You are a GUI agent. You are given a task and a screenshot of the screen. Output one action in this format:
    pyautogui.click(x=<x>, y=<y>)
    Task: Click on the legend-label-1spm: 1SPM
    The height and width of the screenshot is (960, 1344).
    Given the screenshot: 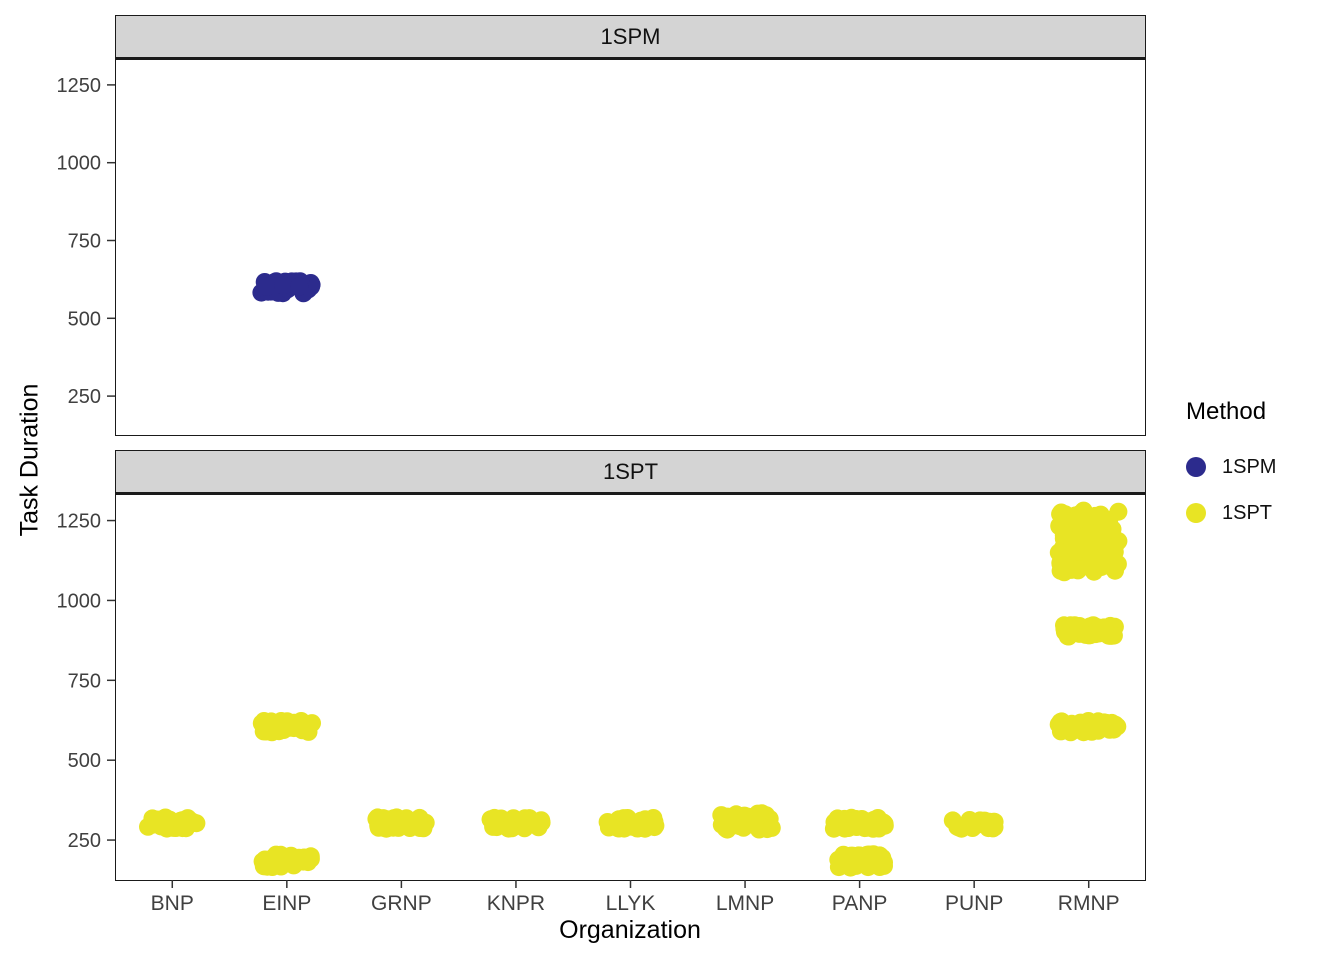 What is the action you would take?
    pyautogui.click(x=1249, y=466)
    